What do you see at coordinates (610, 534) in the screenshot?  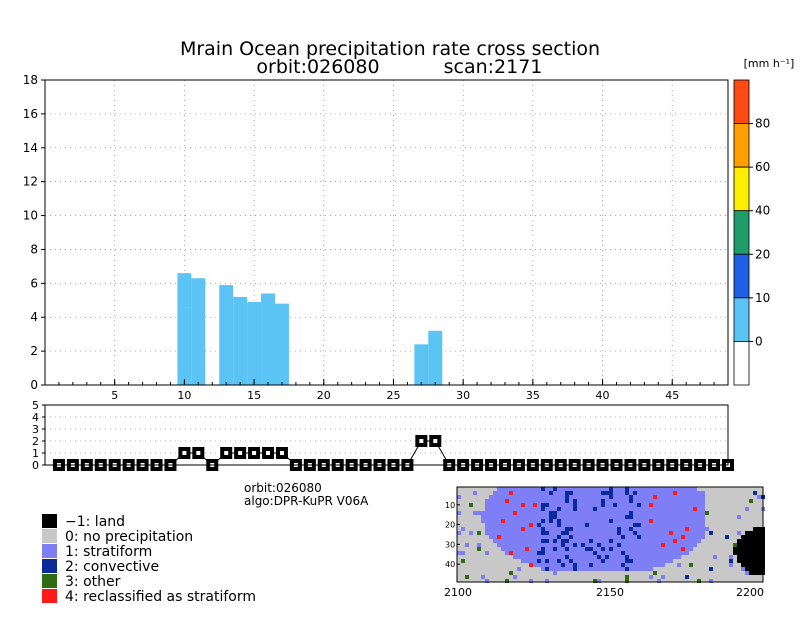 I see `map-frame` at bounding box center [610, 534].